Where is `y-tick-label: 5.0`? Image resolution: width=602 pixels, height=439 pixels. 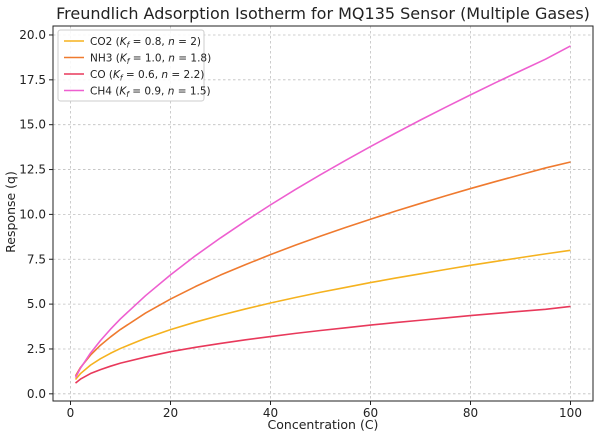
y-tick-label: 5.0 is located at coordinates (36, 304).